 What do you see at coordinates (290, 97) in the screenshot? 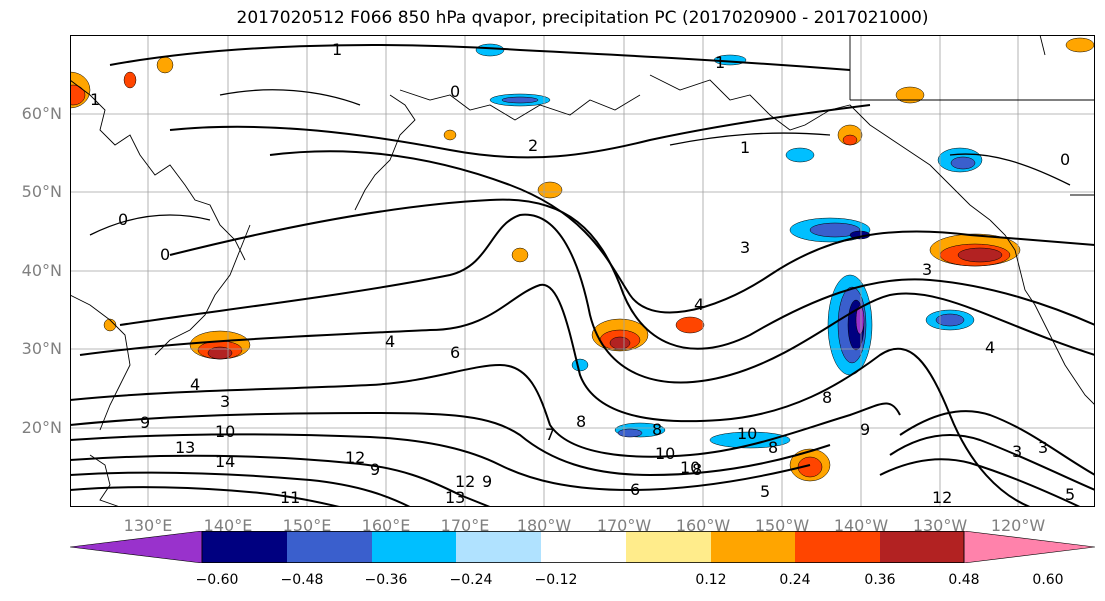
I see `contour-thin-b` at bounding box center [290, 97].